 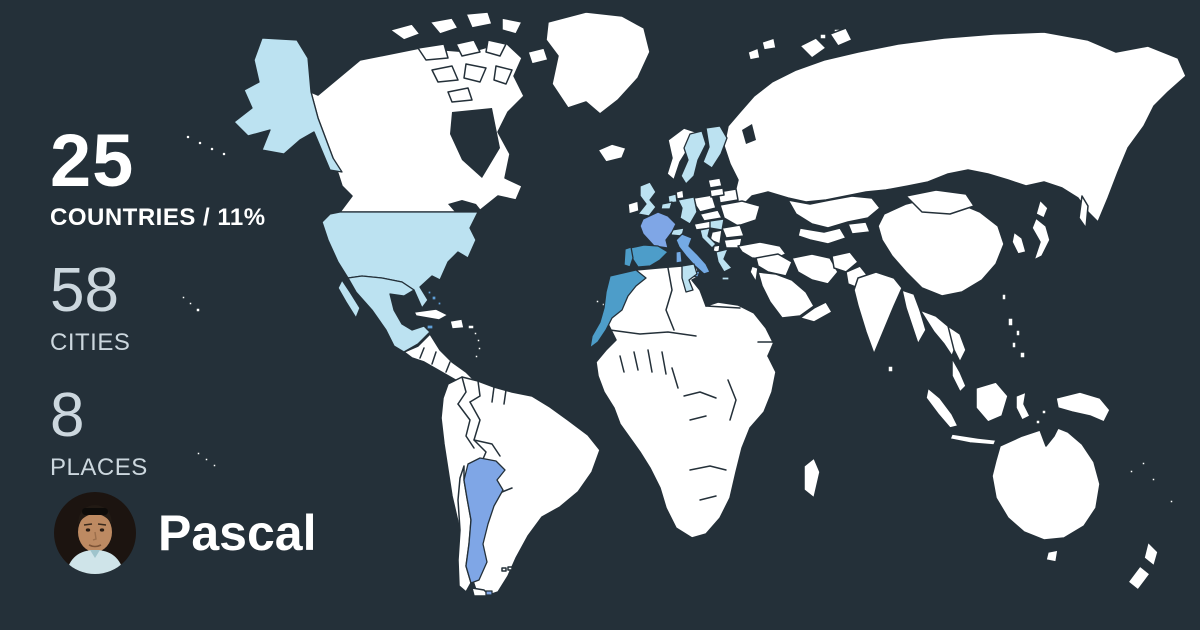 What do you see at coordinates (786, 295) in the screenshot?
I see `country-saudi-arabia` at bounding box center [786, 295].